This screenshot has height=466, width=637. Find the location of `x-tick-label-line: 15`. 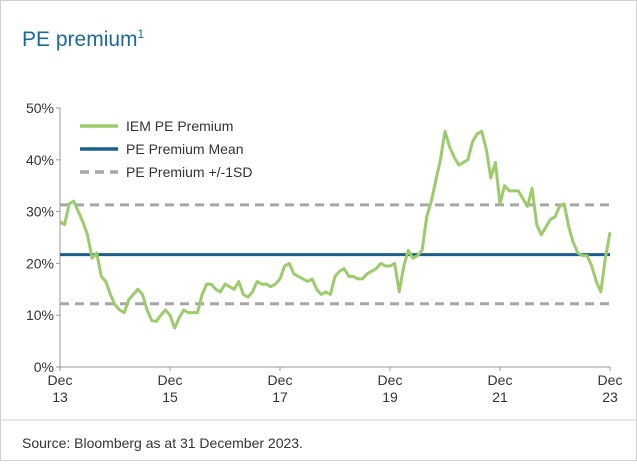

x-tick-label-line: 15 is located at coordinates (170, 397).